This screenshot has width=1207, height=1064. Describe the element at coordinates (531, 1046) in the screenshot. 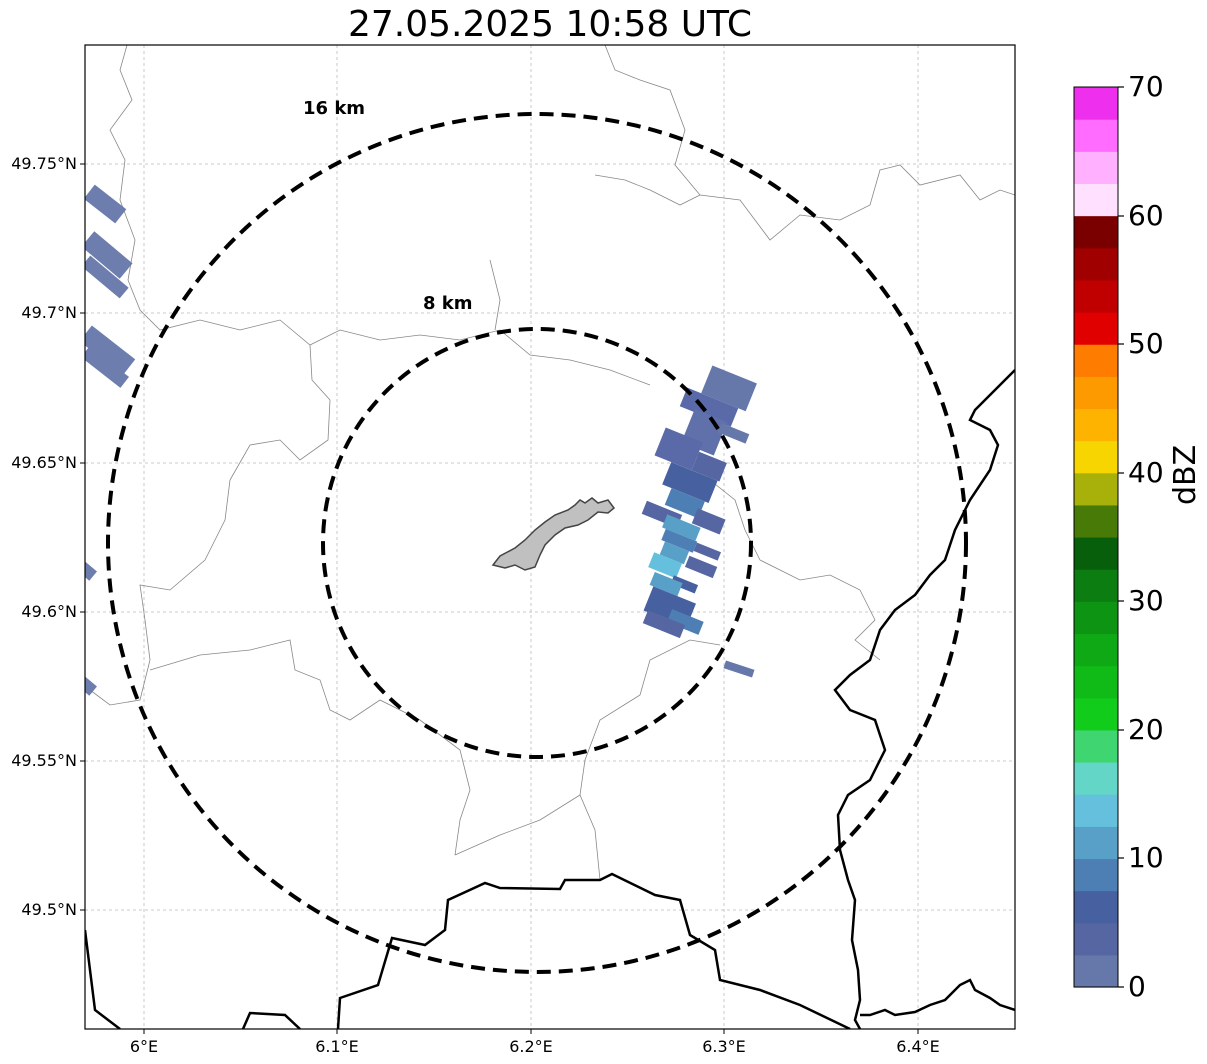

I see `lon-label: 6.2°E` at that location.